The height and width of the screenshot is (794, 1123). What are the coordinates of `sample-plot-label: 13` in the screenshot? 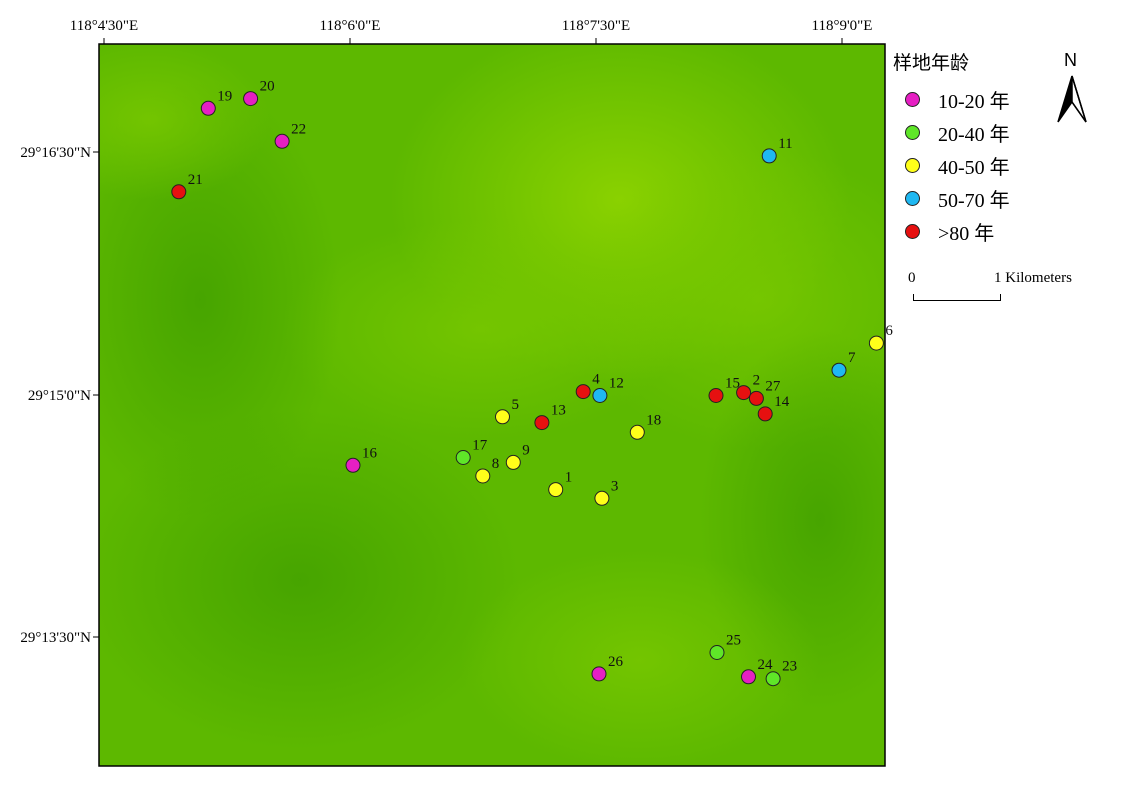 It's located at (558, 411).